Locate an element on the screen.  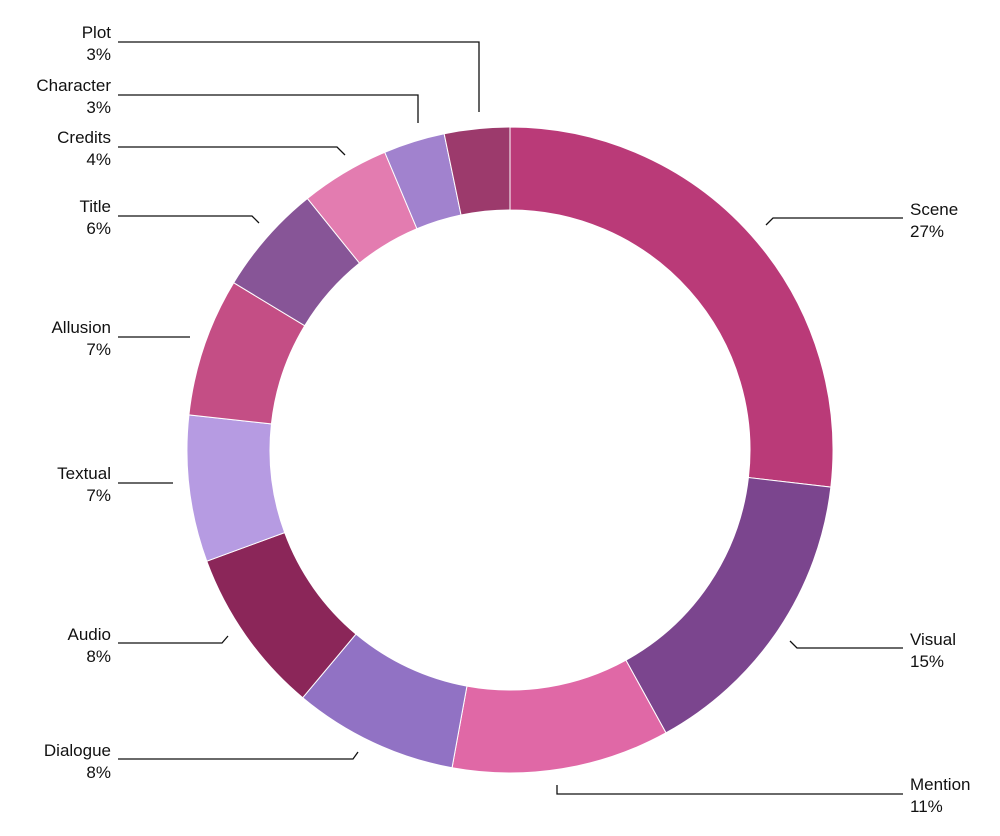
slice-plot is located at coordinates (477, 171).